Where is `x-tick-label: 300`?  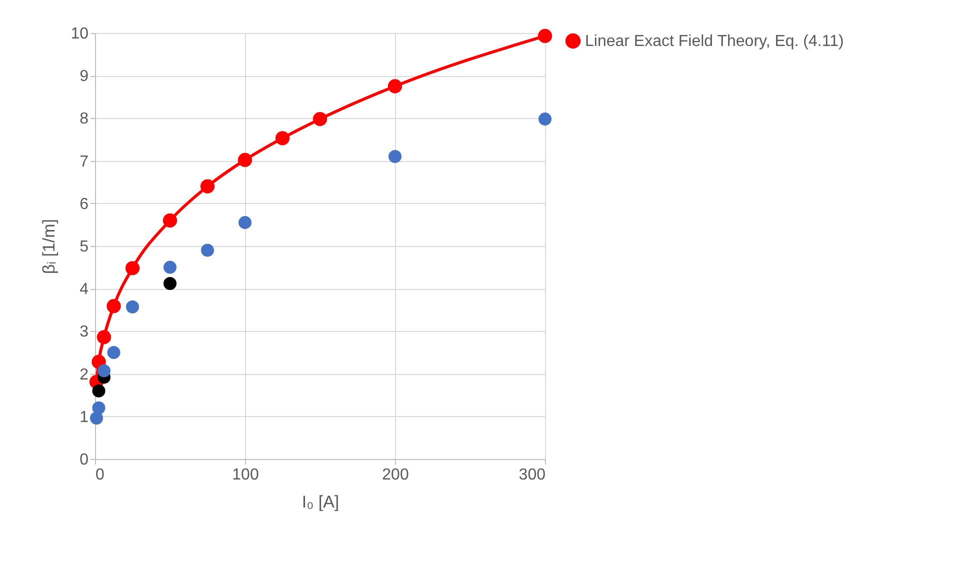 x-tick-label: 300 is located at coordinates (532, 475).